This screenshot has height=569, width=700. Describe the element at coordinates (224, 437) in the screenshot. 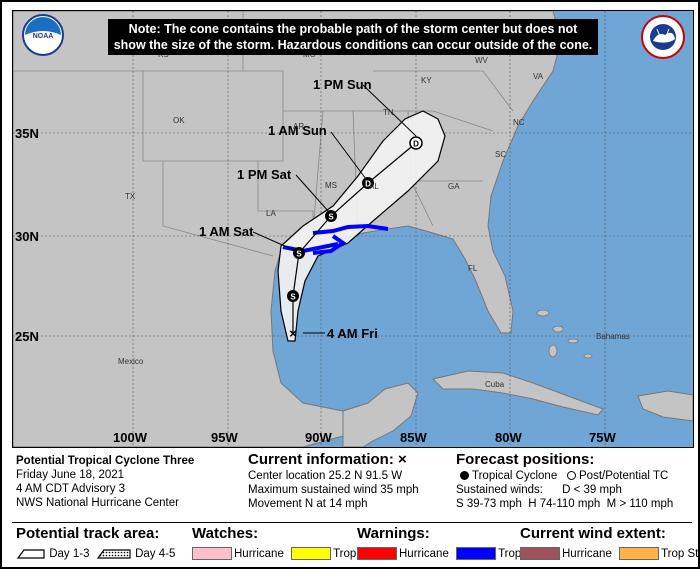

I see `svg-text: 95W` at that location.